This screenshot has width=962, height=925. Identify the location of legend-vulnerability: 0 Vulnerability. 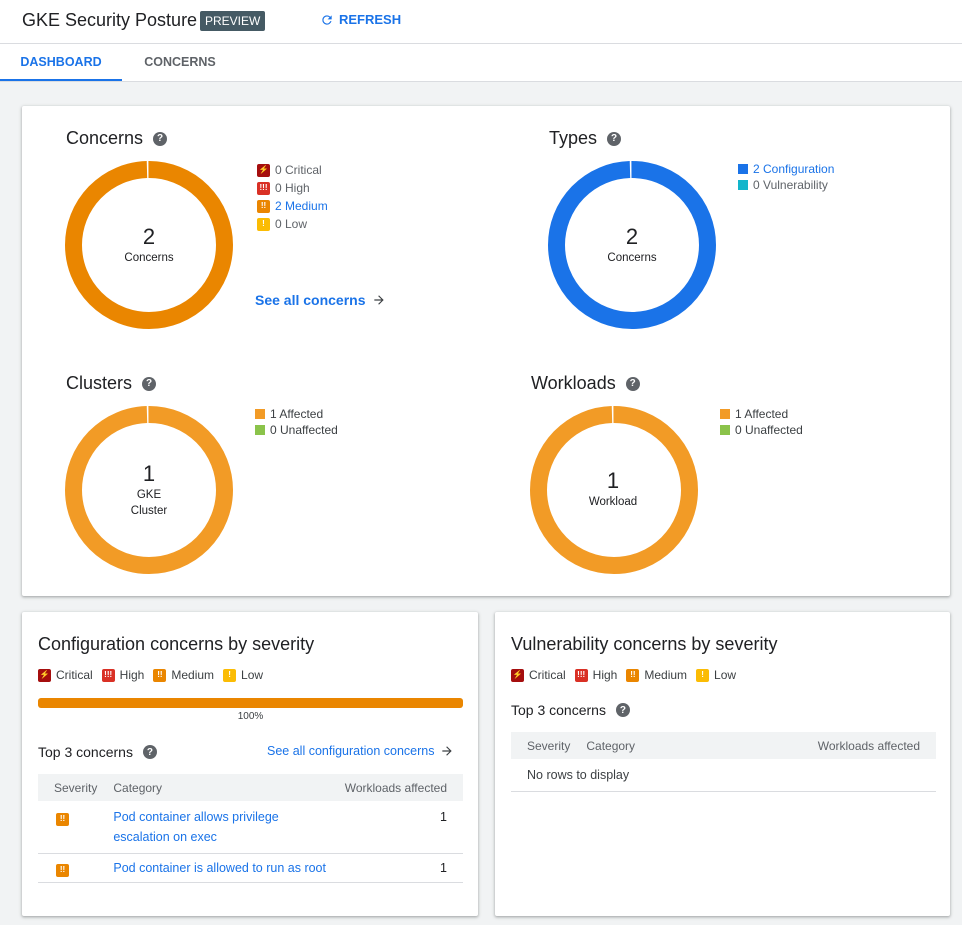
(786, 185).